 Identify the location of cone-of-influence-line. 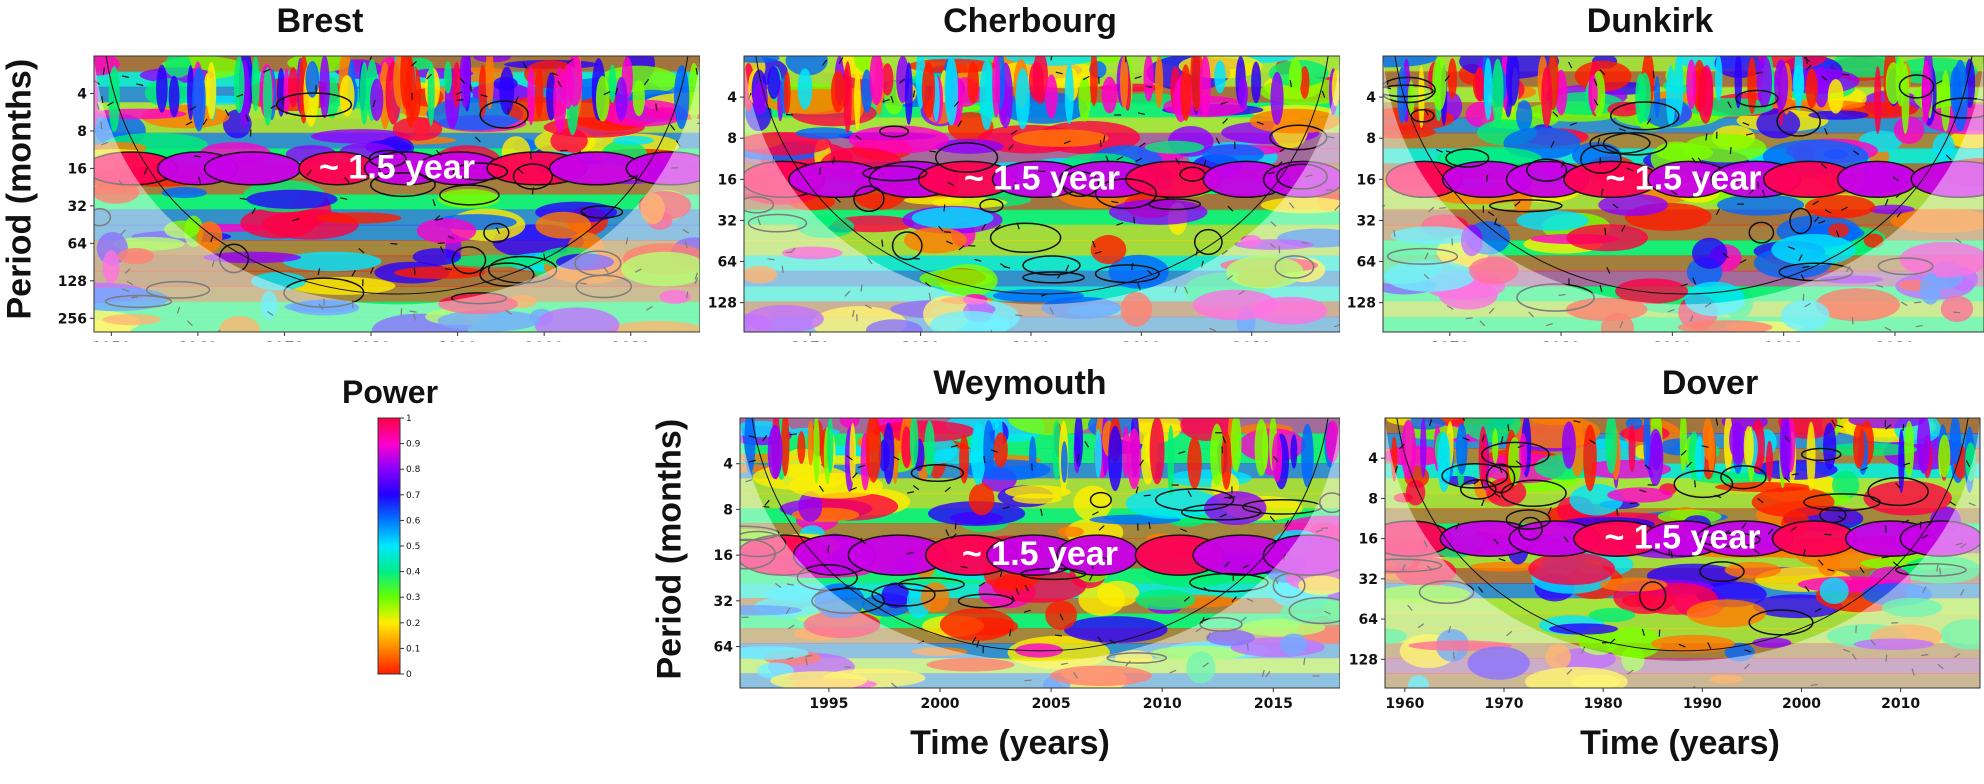
(1683, 175).